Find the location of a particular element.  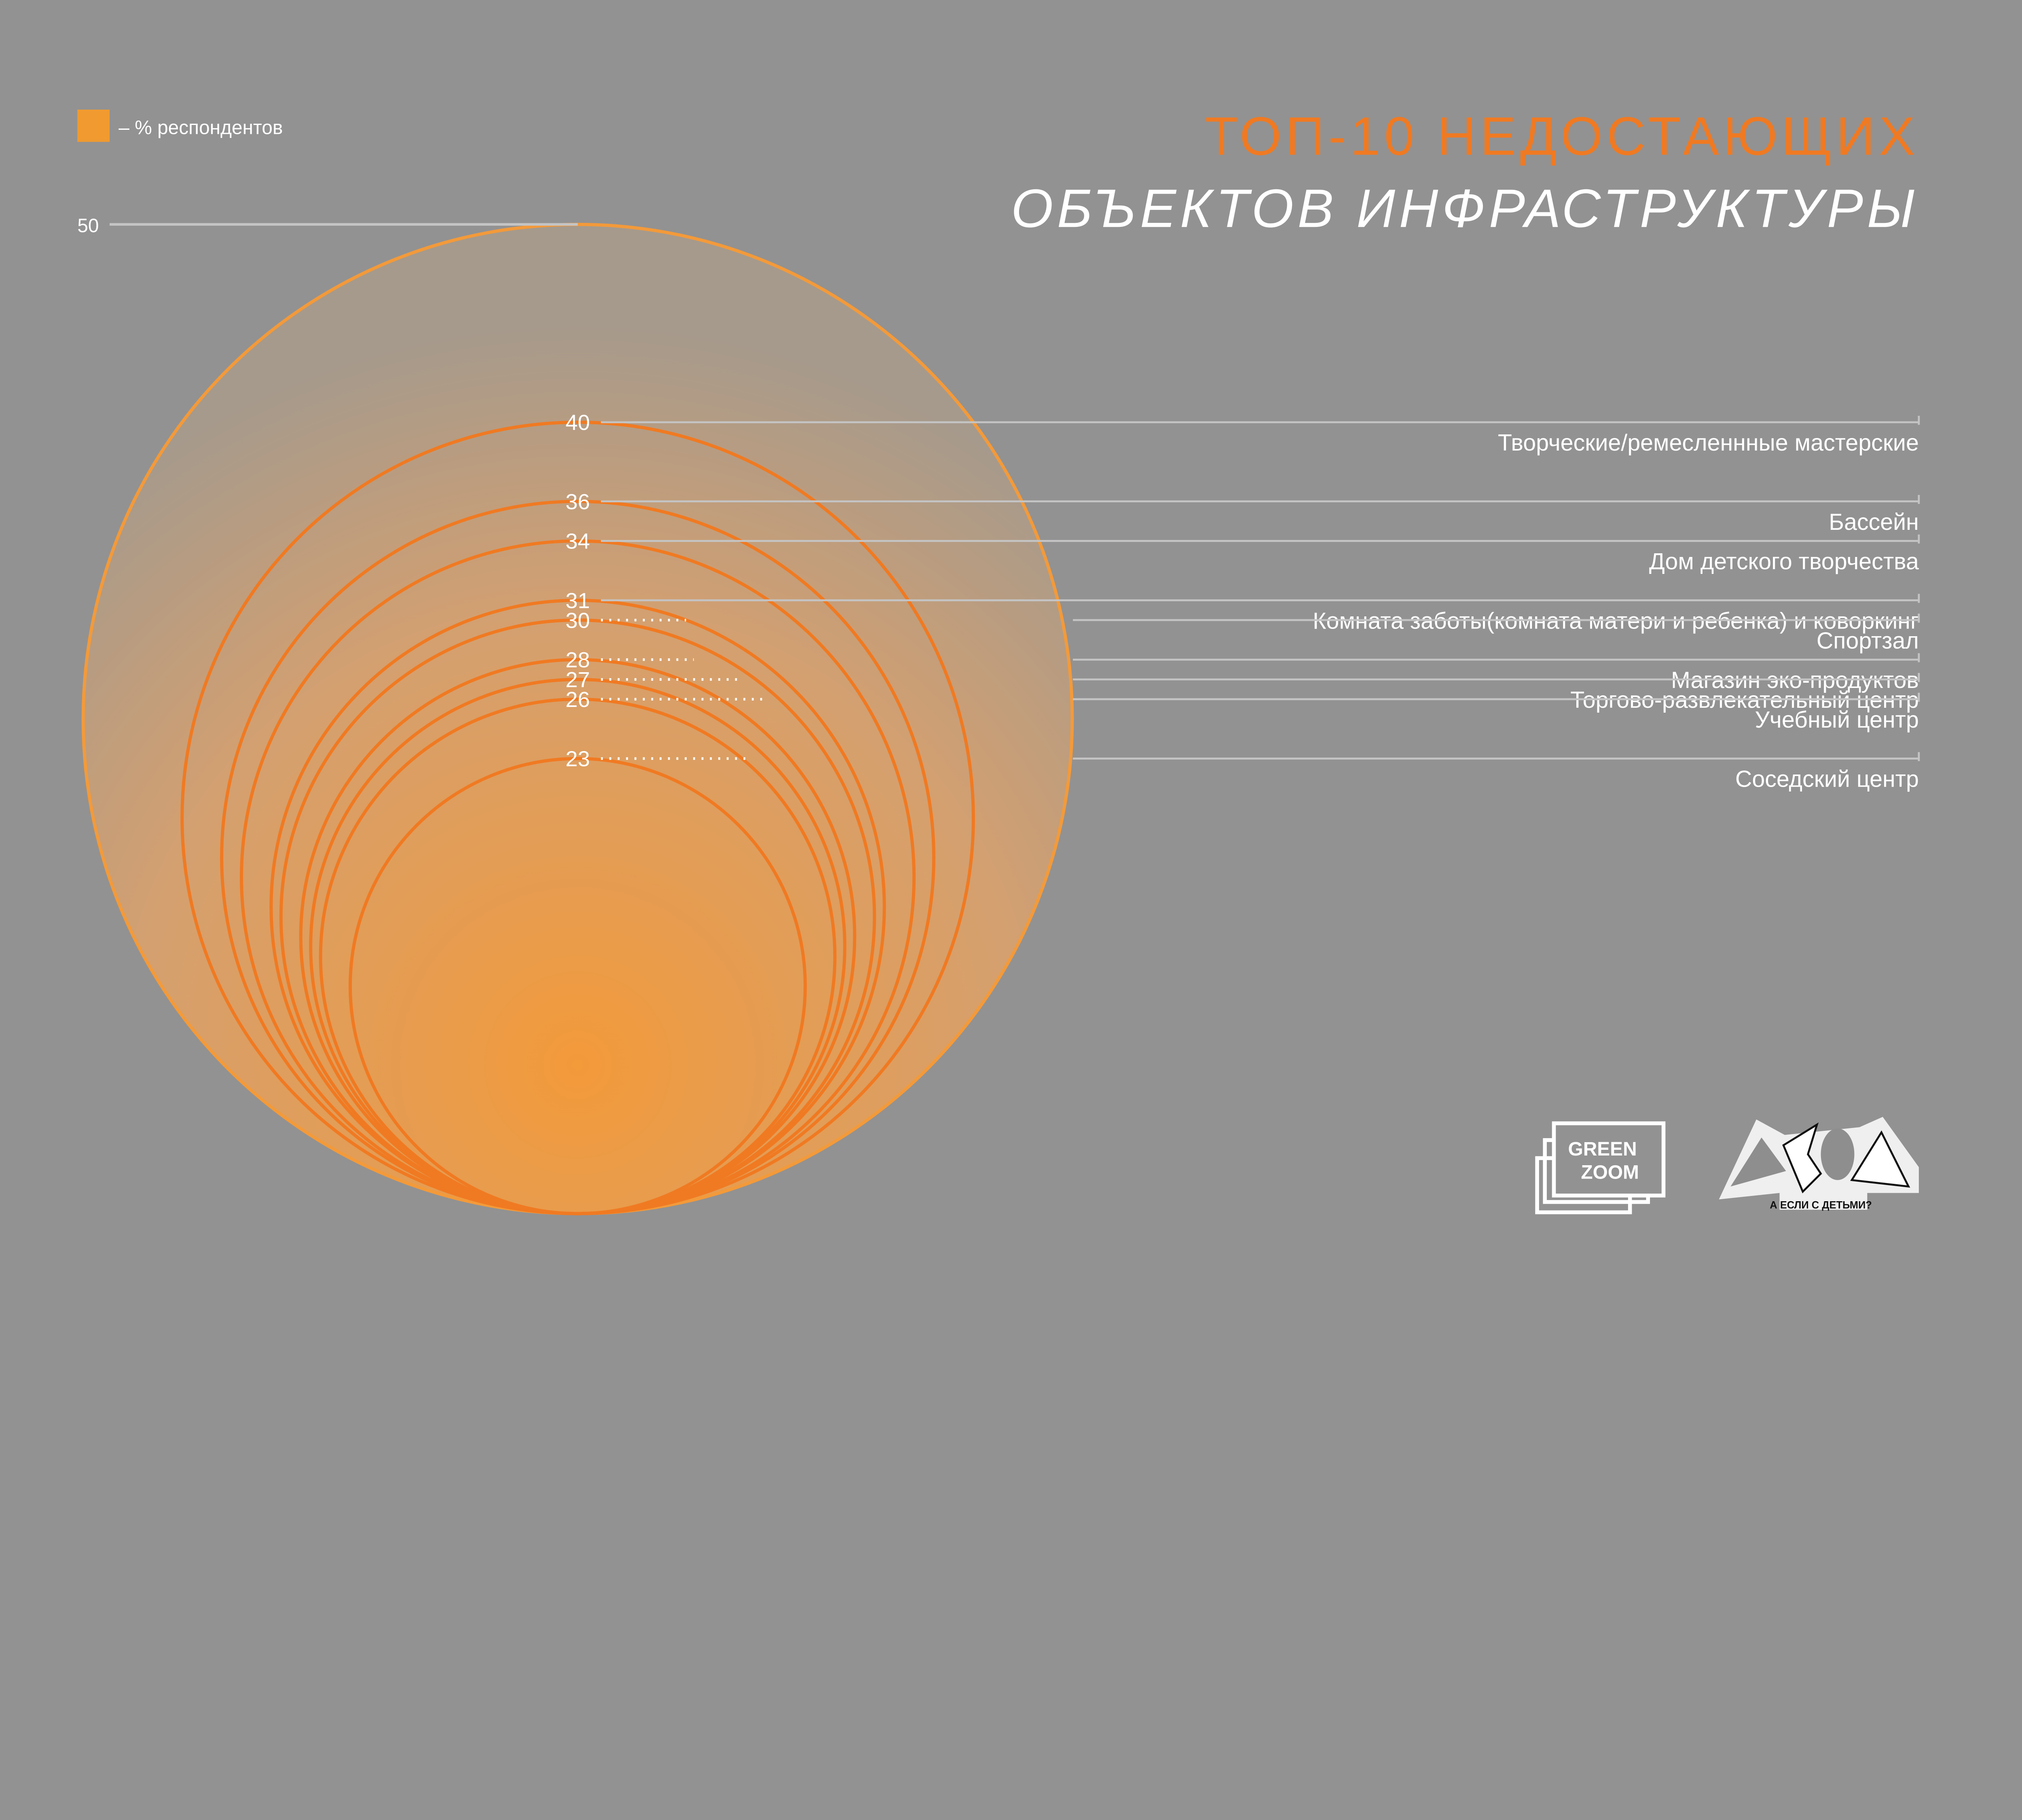

value-label: 40 is located at coordinates (577, 423).